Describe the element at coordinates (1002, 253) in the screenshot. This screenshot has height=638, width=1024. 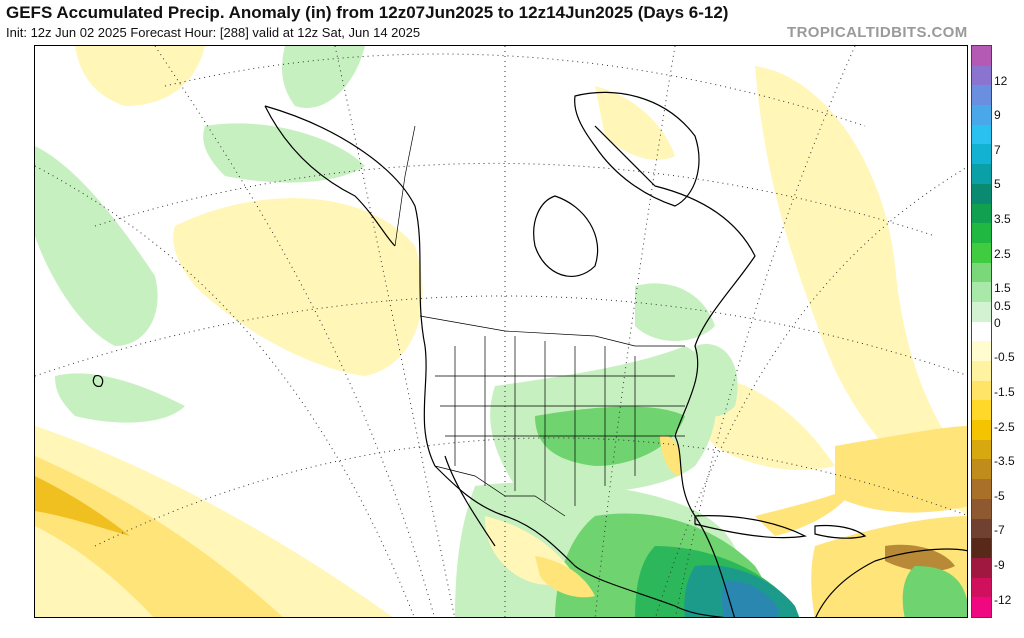
I see `colorbar-label: 2.5` at that location.